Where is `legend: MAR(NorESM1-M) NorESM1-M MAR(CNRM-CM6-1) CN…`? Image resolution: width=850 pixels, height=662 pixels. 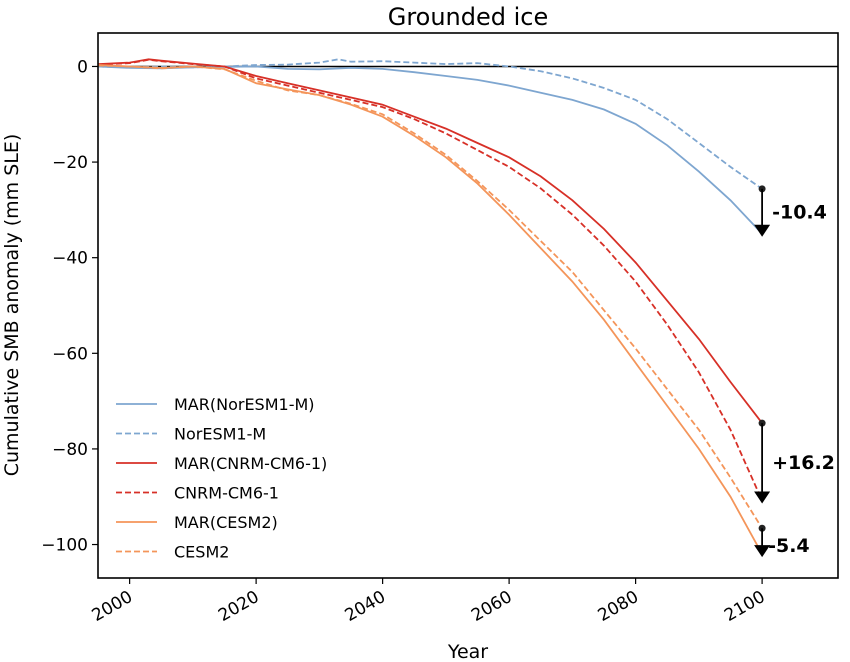
legend: MAR(NorESM1-M) NorESM1-M MAR(CNRM-CM6-1) CN… is located at coordinates (221, 478).